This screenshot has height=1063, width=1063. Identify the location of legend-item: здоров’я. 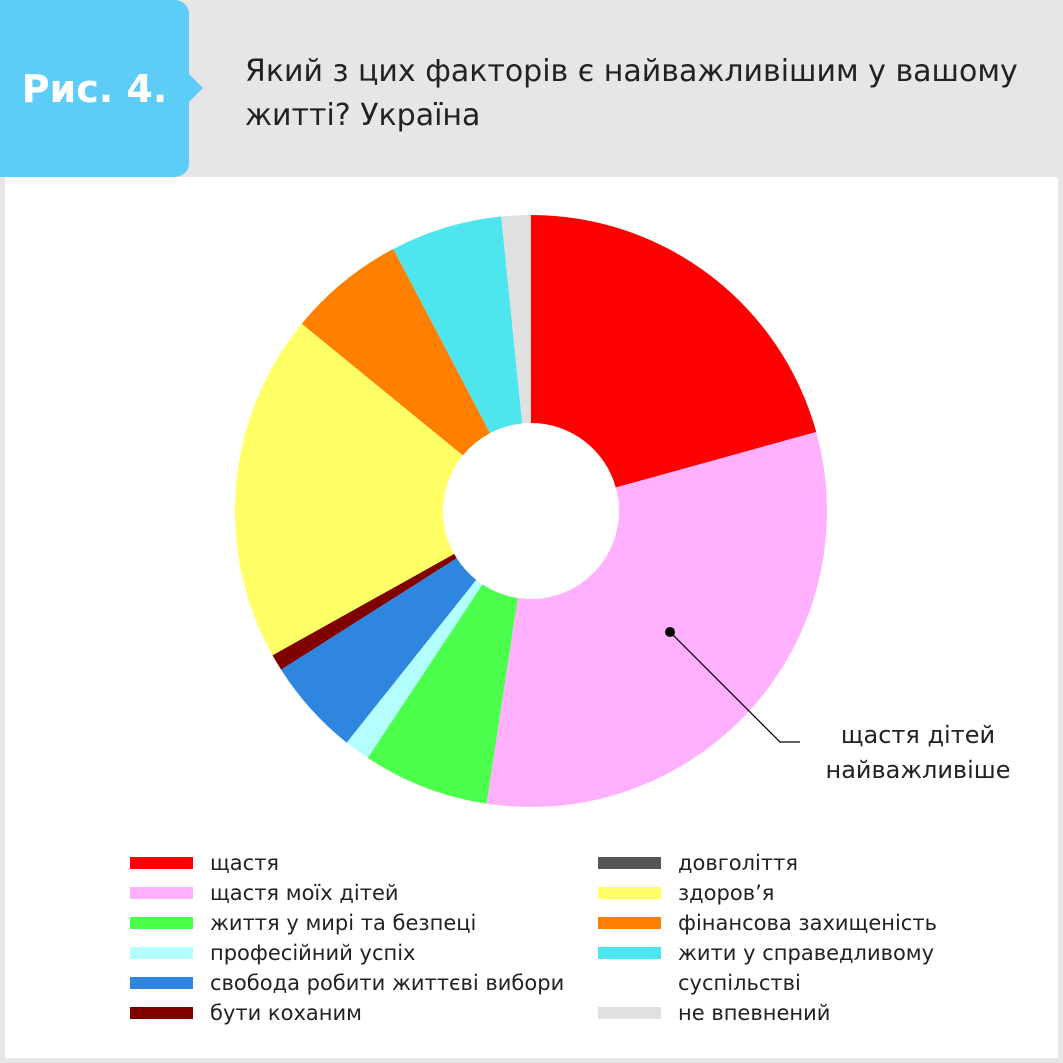
(773, 893).